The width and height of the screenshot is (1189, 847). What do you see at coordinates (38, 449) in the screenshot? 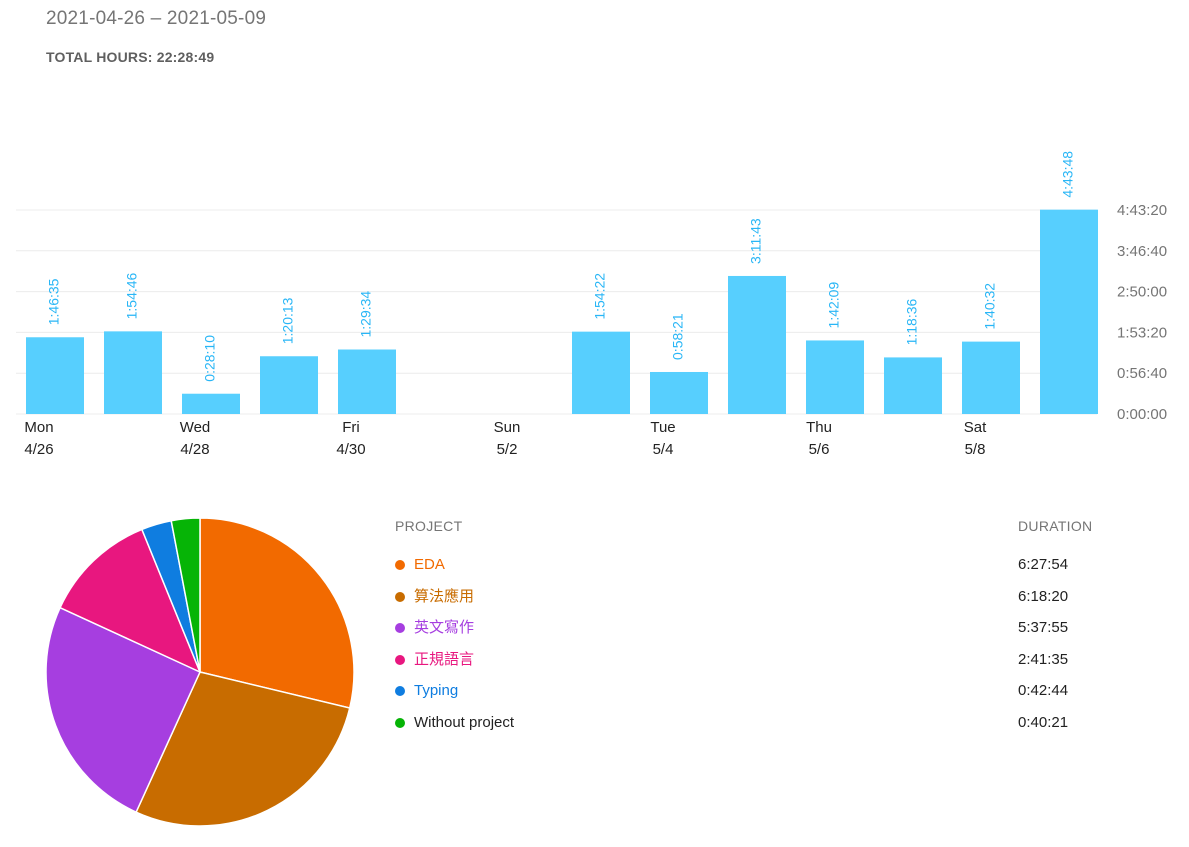
I see `x-tick-date: 4/26` at bounding box center [38, 449].